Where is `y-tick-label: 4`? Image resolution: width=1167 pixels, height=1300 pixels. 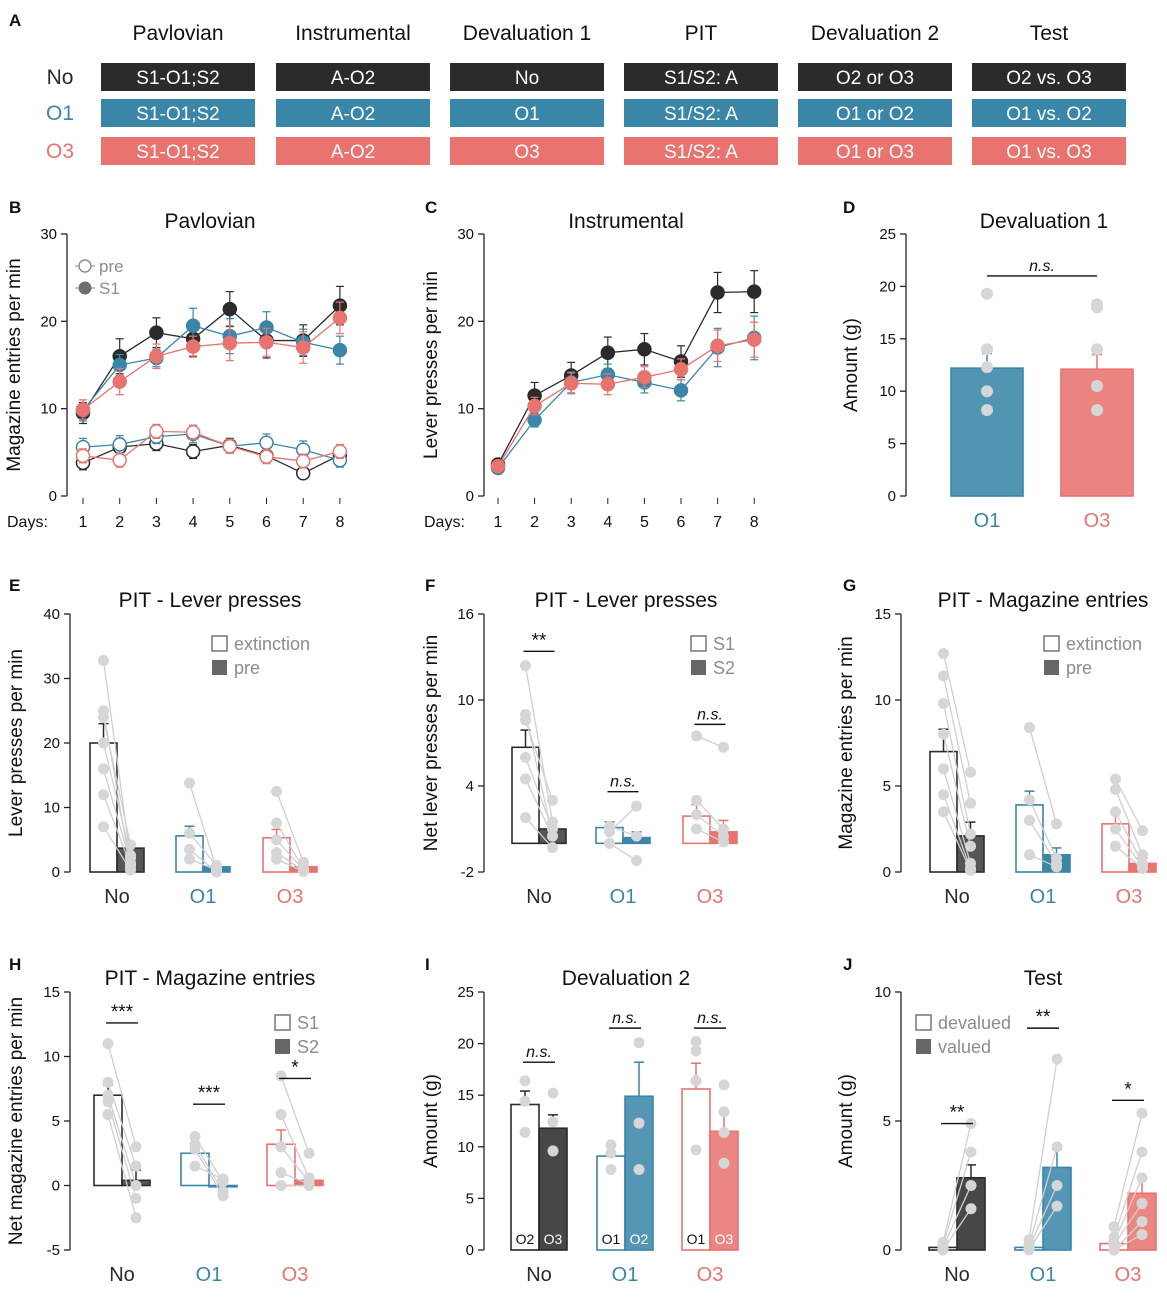
y-tick-label: 4 is located at coordinates (470, 786).